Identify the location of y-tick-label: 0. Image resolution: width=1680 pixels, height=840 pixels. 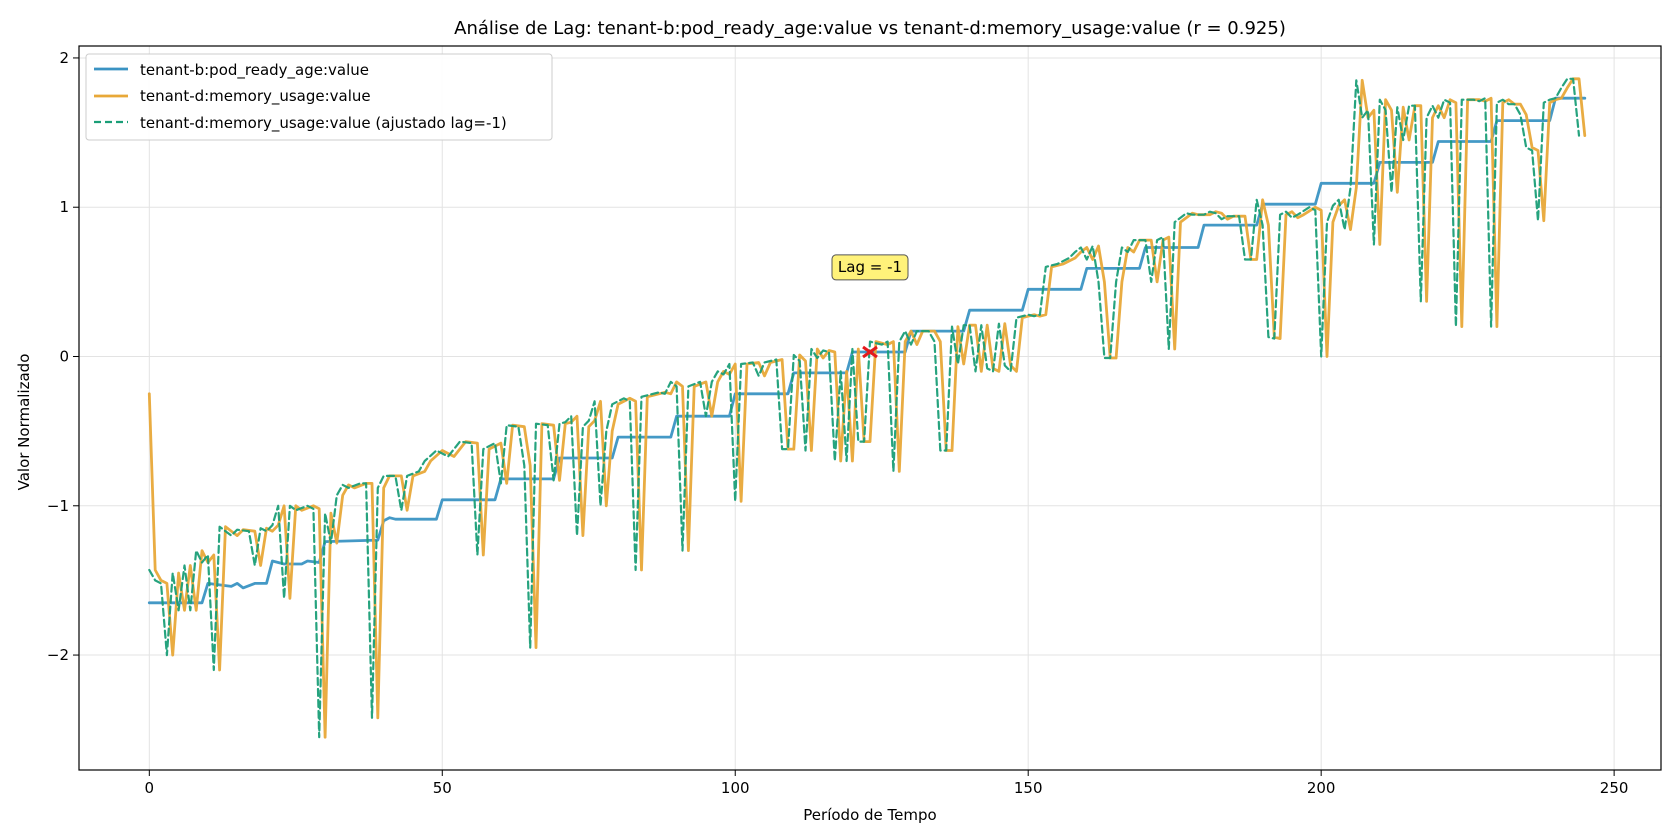
(64, 356).